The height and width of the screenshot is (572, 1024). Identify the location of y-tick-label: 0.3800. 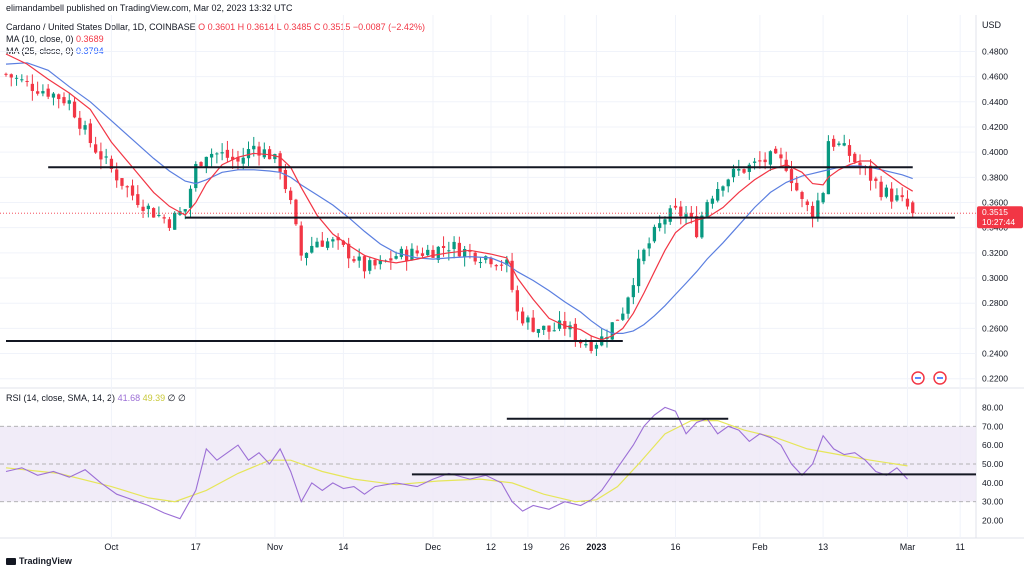
(995, 177).